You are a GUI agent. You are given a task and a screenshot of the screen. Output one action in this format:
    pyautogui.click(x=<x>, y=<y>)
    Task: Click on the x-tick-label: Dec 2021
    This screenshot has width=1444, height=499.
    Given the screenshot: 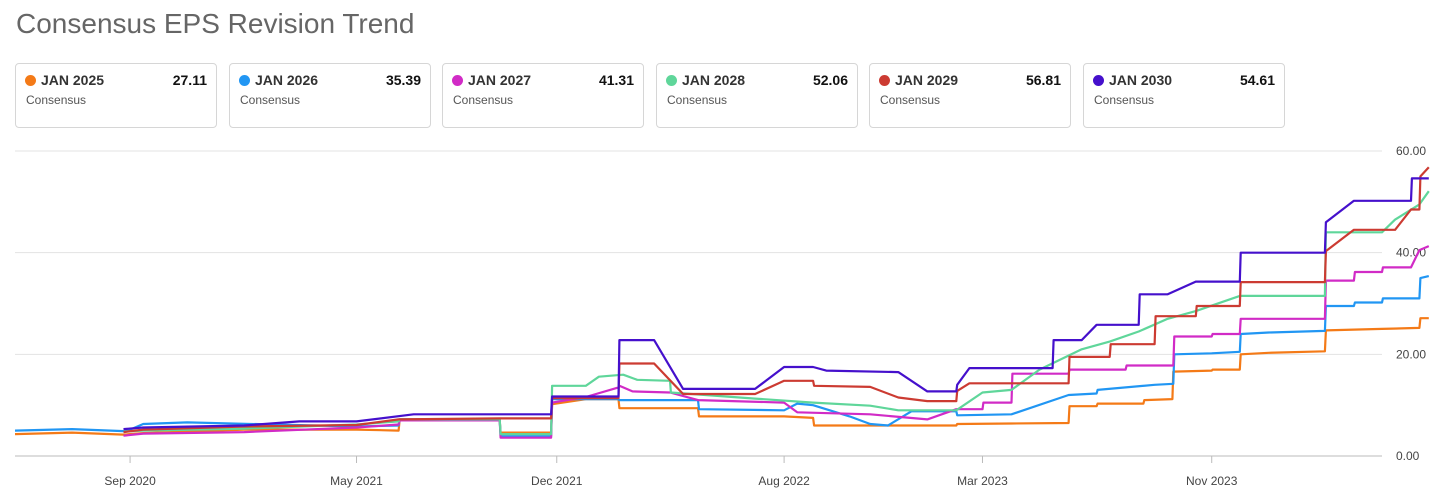 What is the action you would take?
    pyautogui.click(x=557, y=481)
    